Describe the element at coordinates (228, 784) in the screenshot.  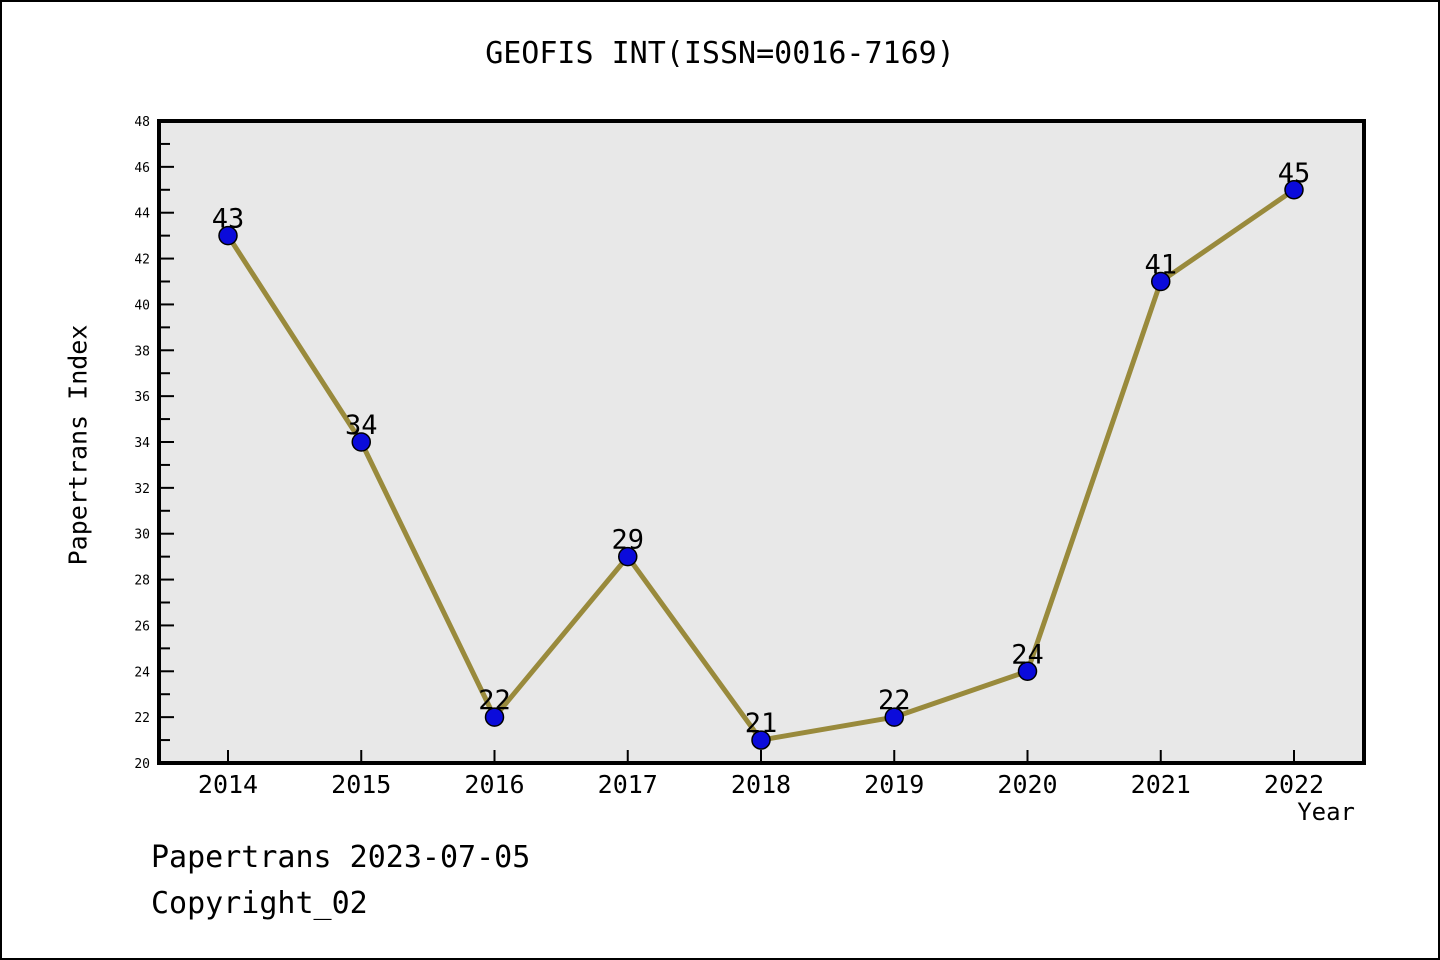
I see `x-tick-label: 2014` at that location.